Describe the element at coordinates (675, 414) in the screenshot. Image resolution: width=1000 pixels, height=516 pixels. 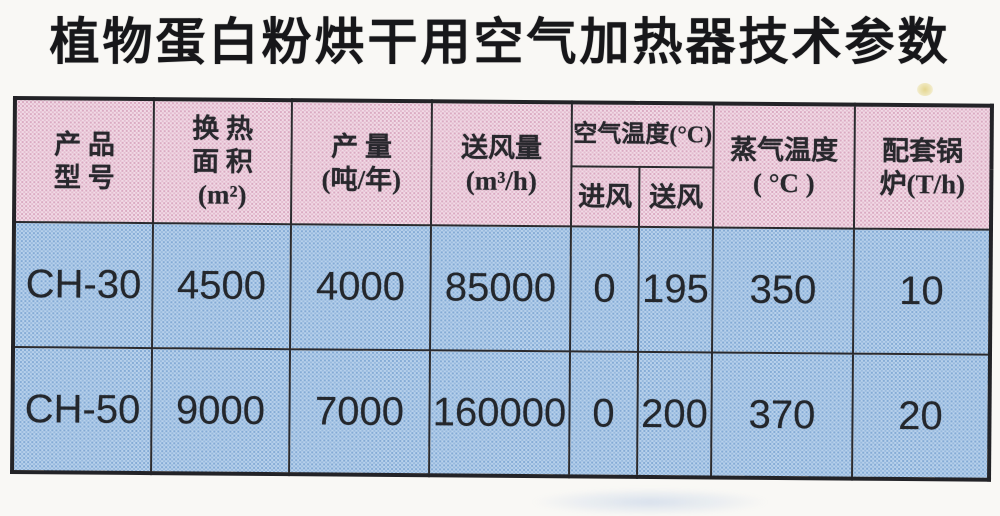
I see `cell-air-out: 200` at that location.